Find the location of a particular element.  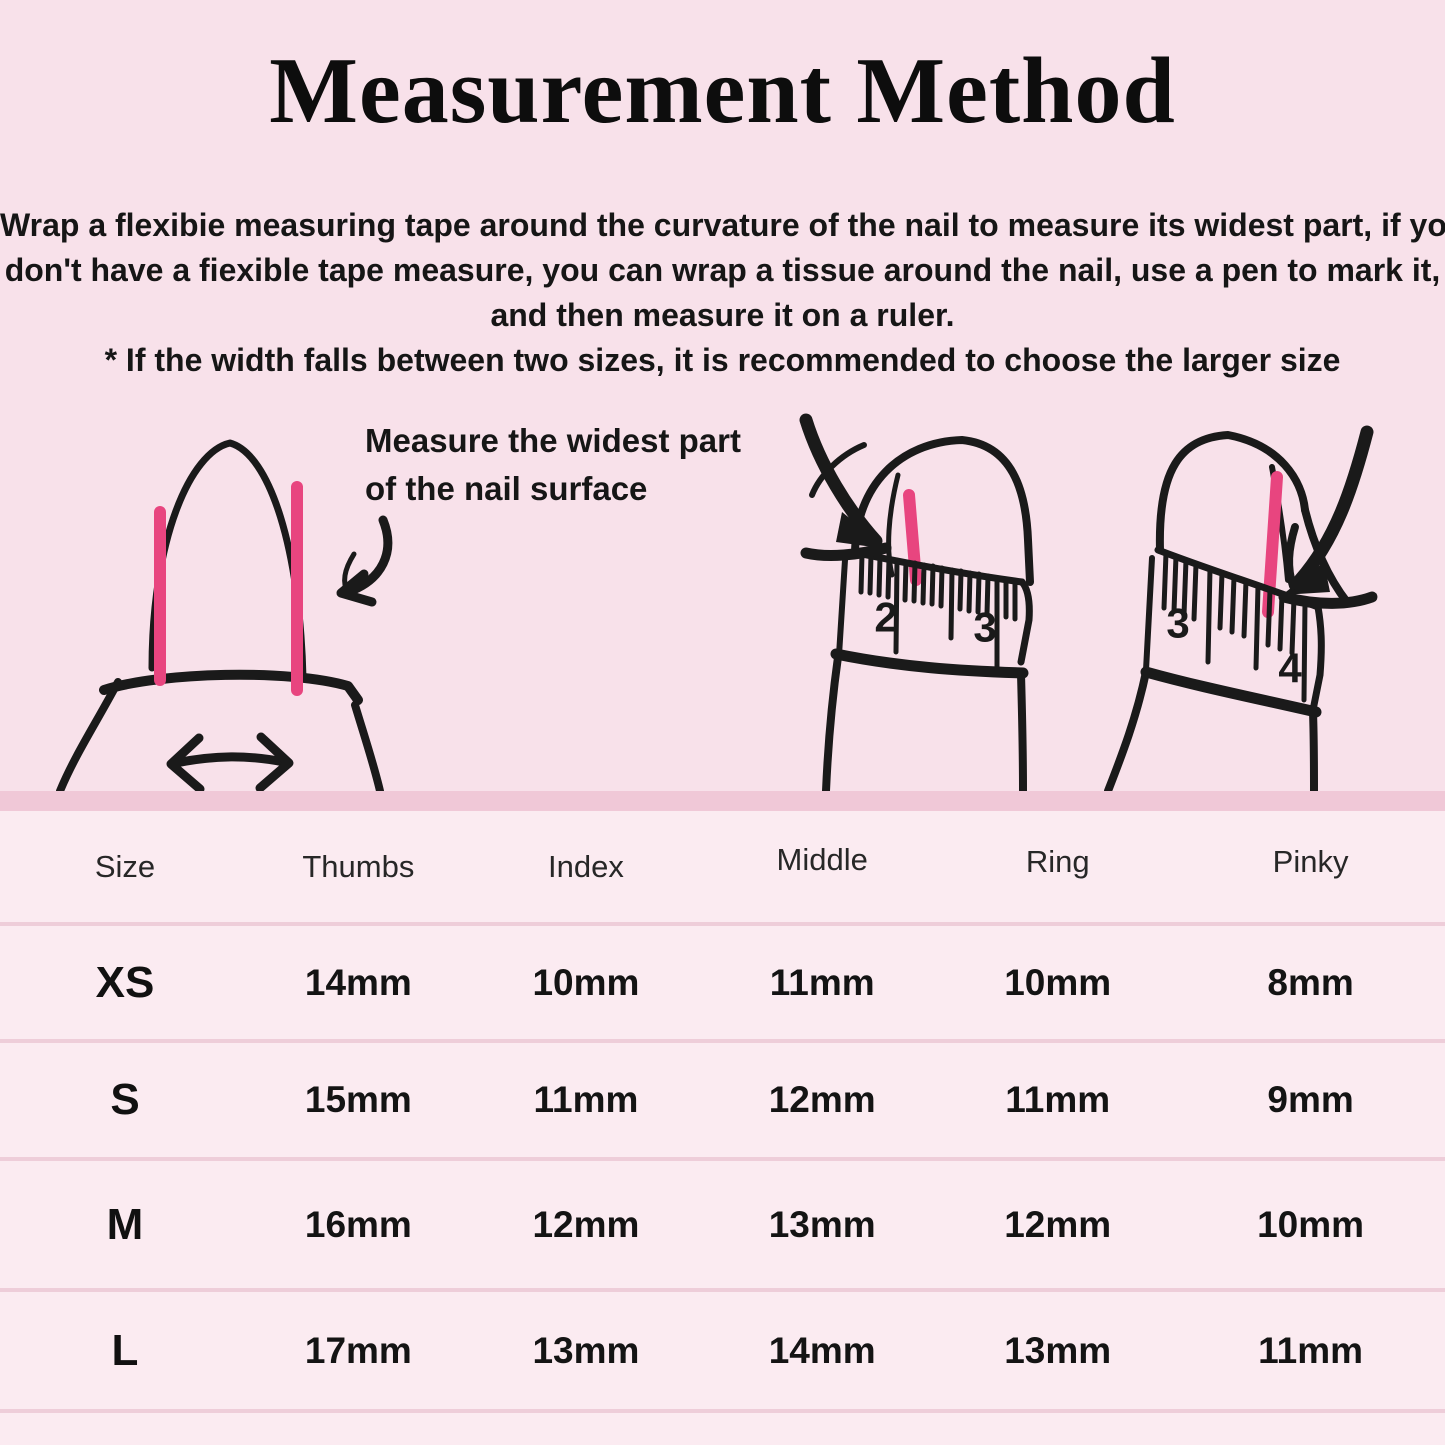

header-ring: Ring is located at coordinates (1057, 861).